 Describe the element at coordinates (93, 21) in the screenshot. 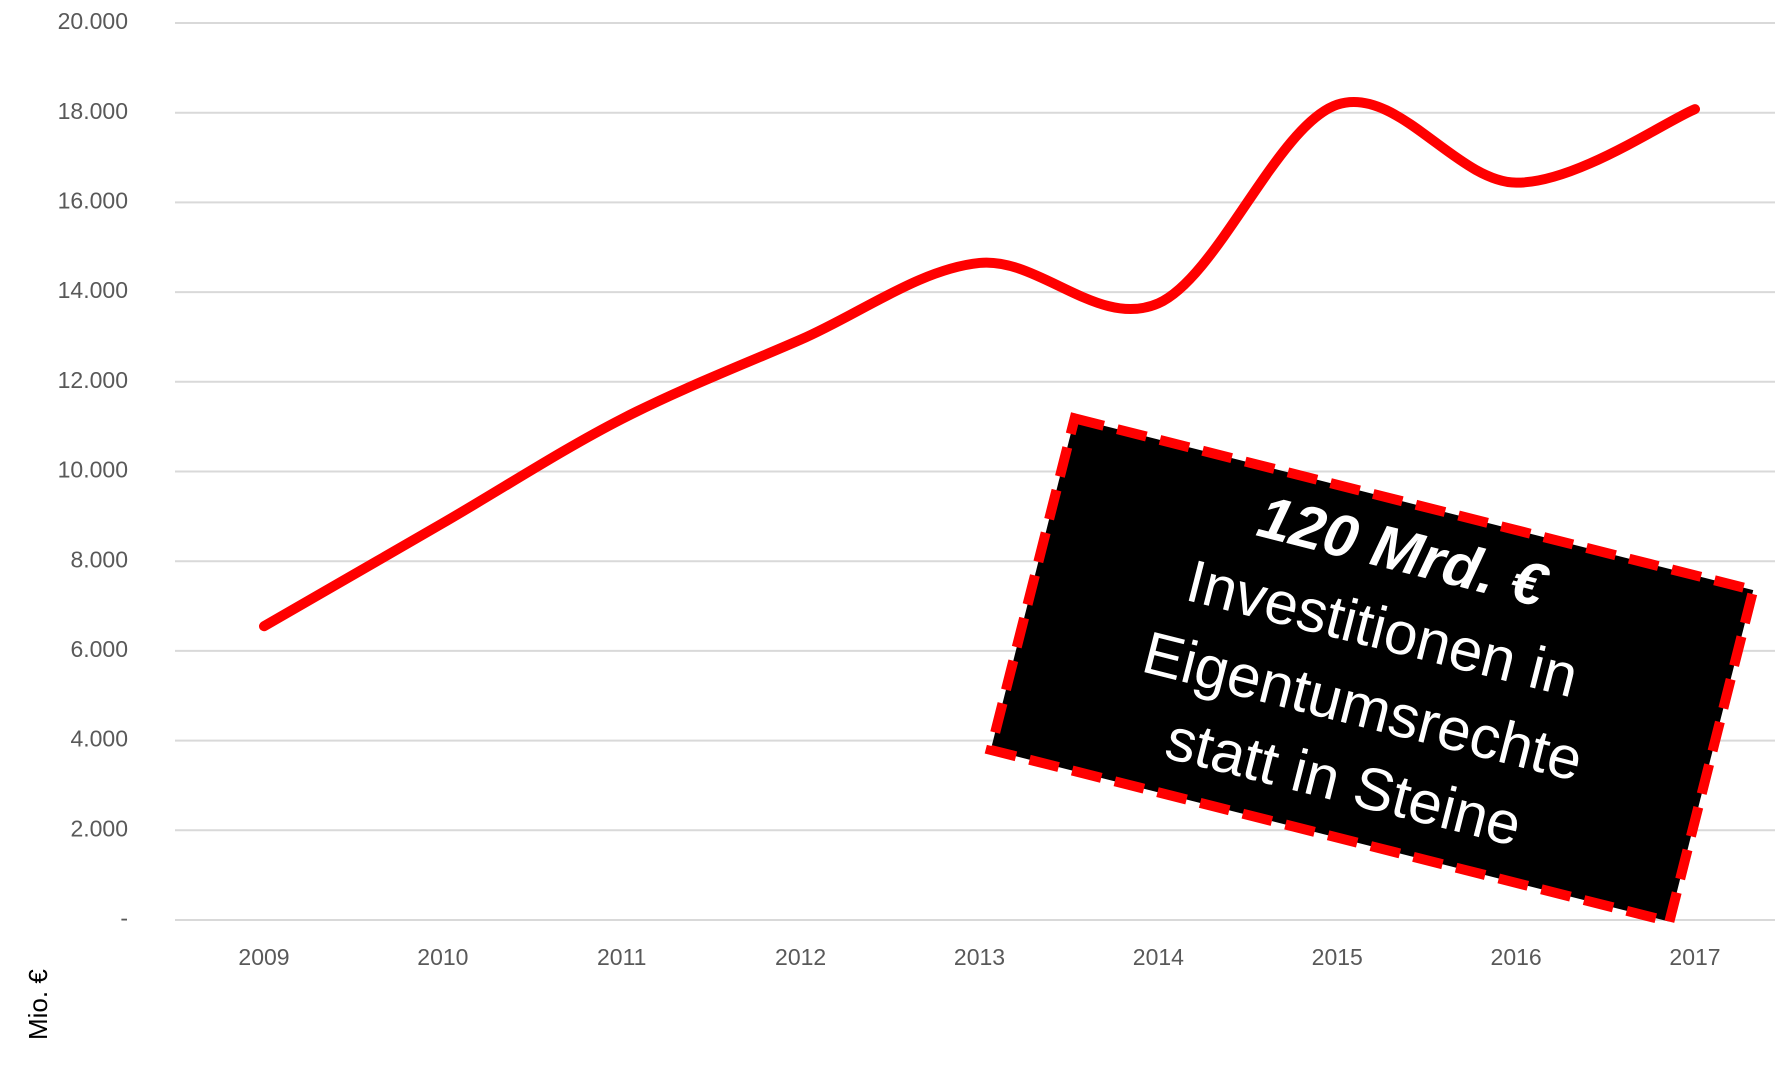

I see `y-tick-label: 20.000` at that location.